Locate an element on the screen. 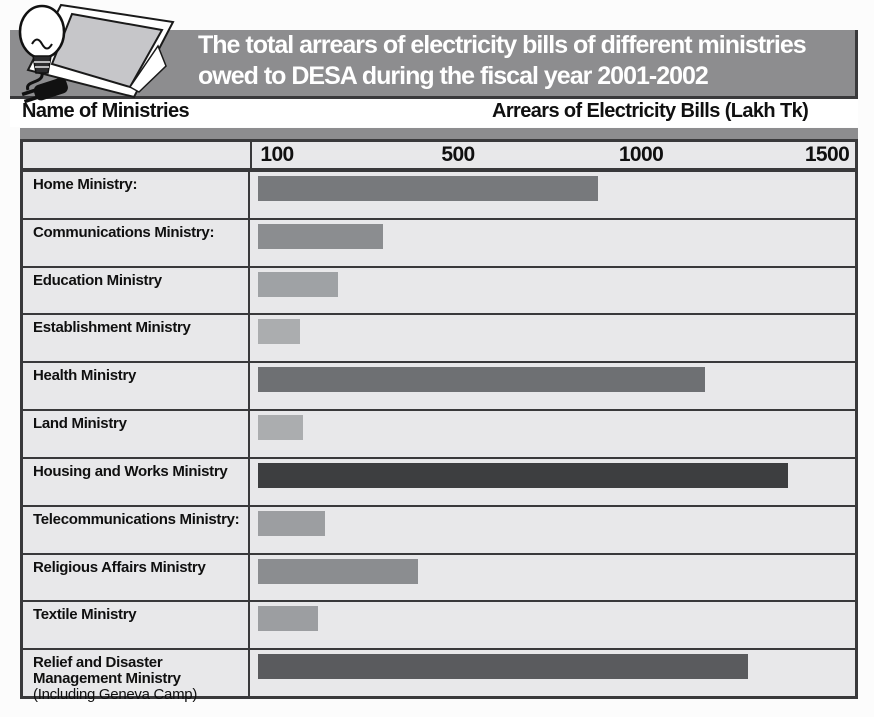 This screenshot has width=874, height=717. table-row: Health Ministry is located at coordinates (439, 385).